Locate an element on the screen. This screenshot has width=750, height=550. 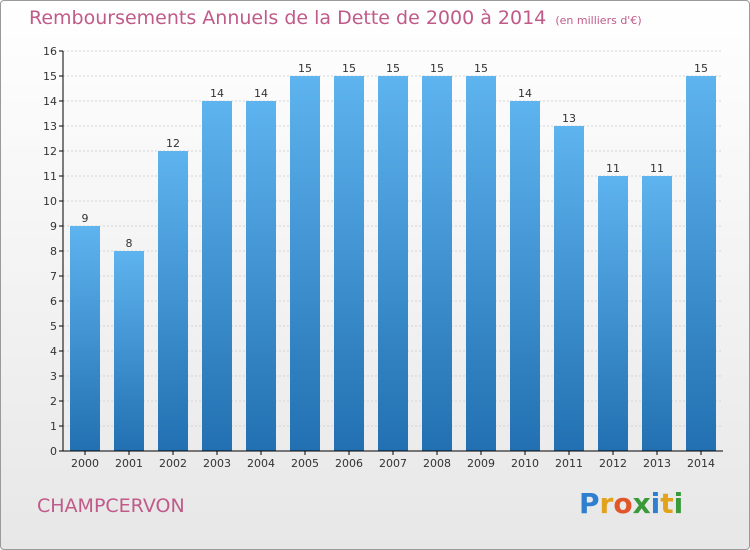
bar-2006 is located at coordinates (349, 263).